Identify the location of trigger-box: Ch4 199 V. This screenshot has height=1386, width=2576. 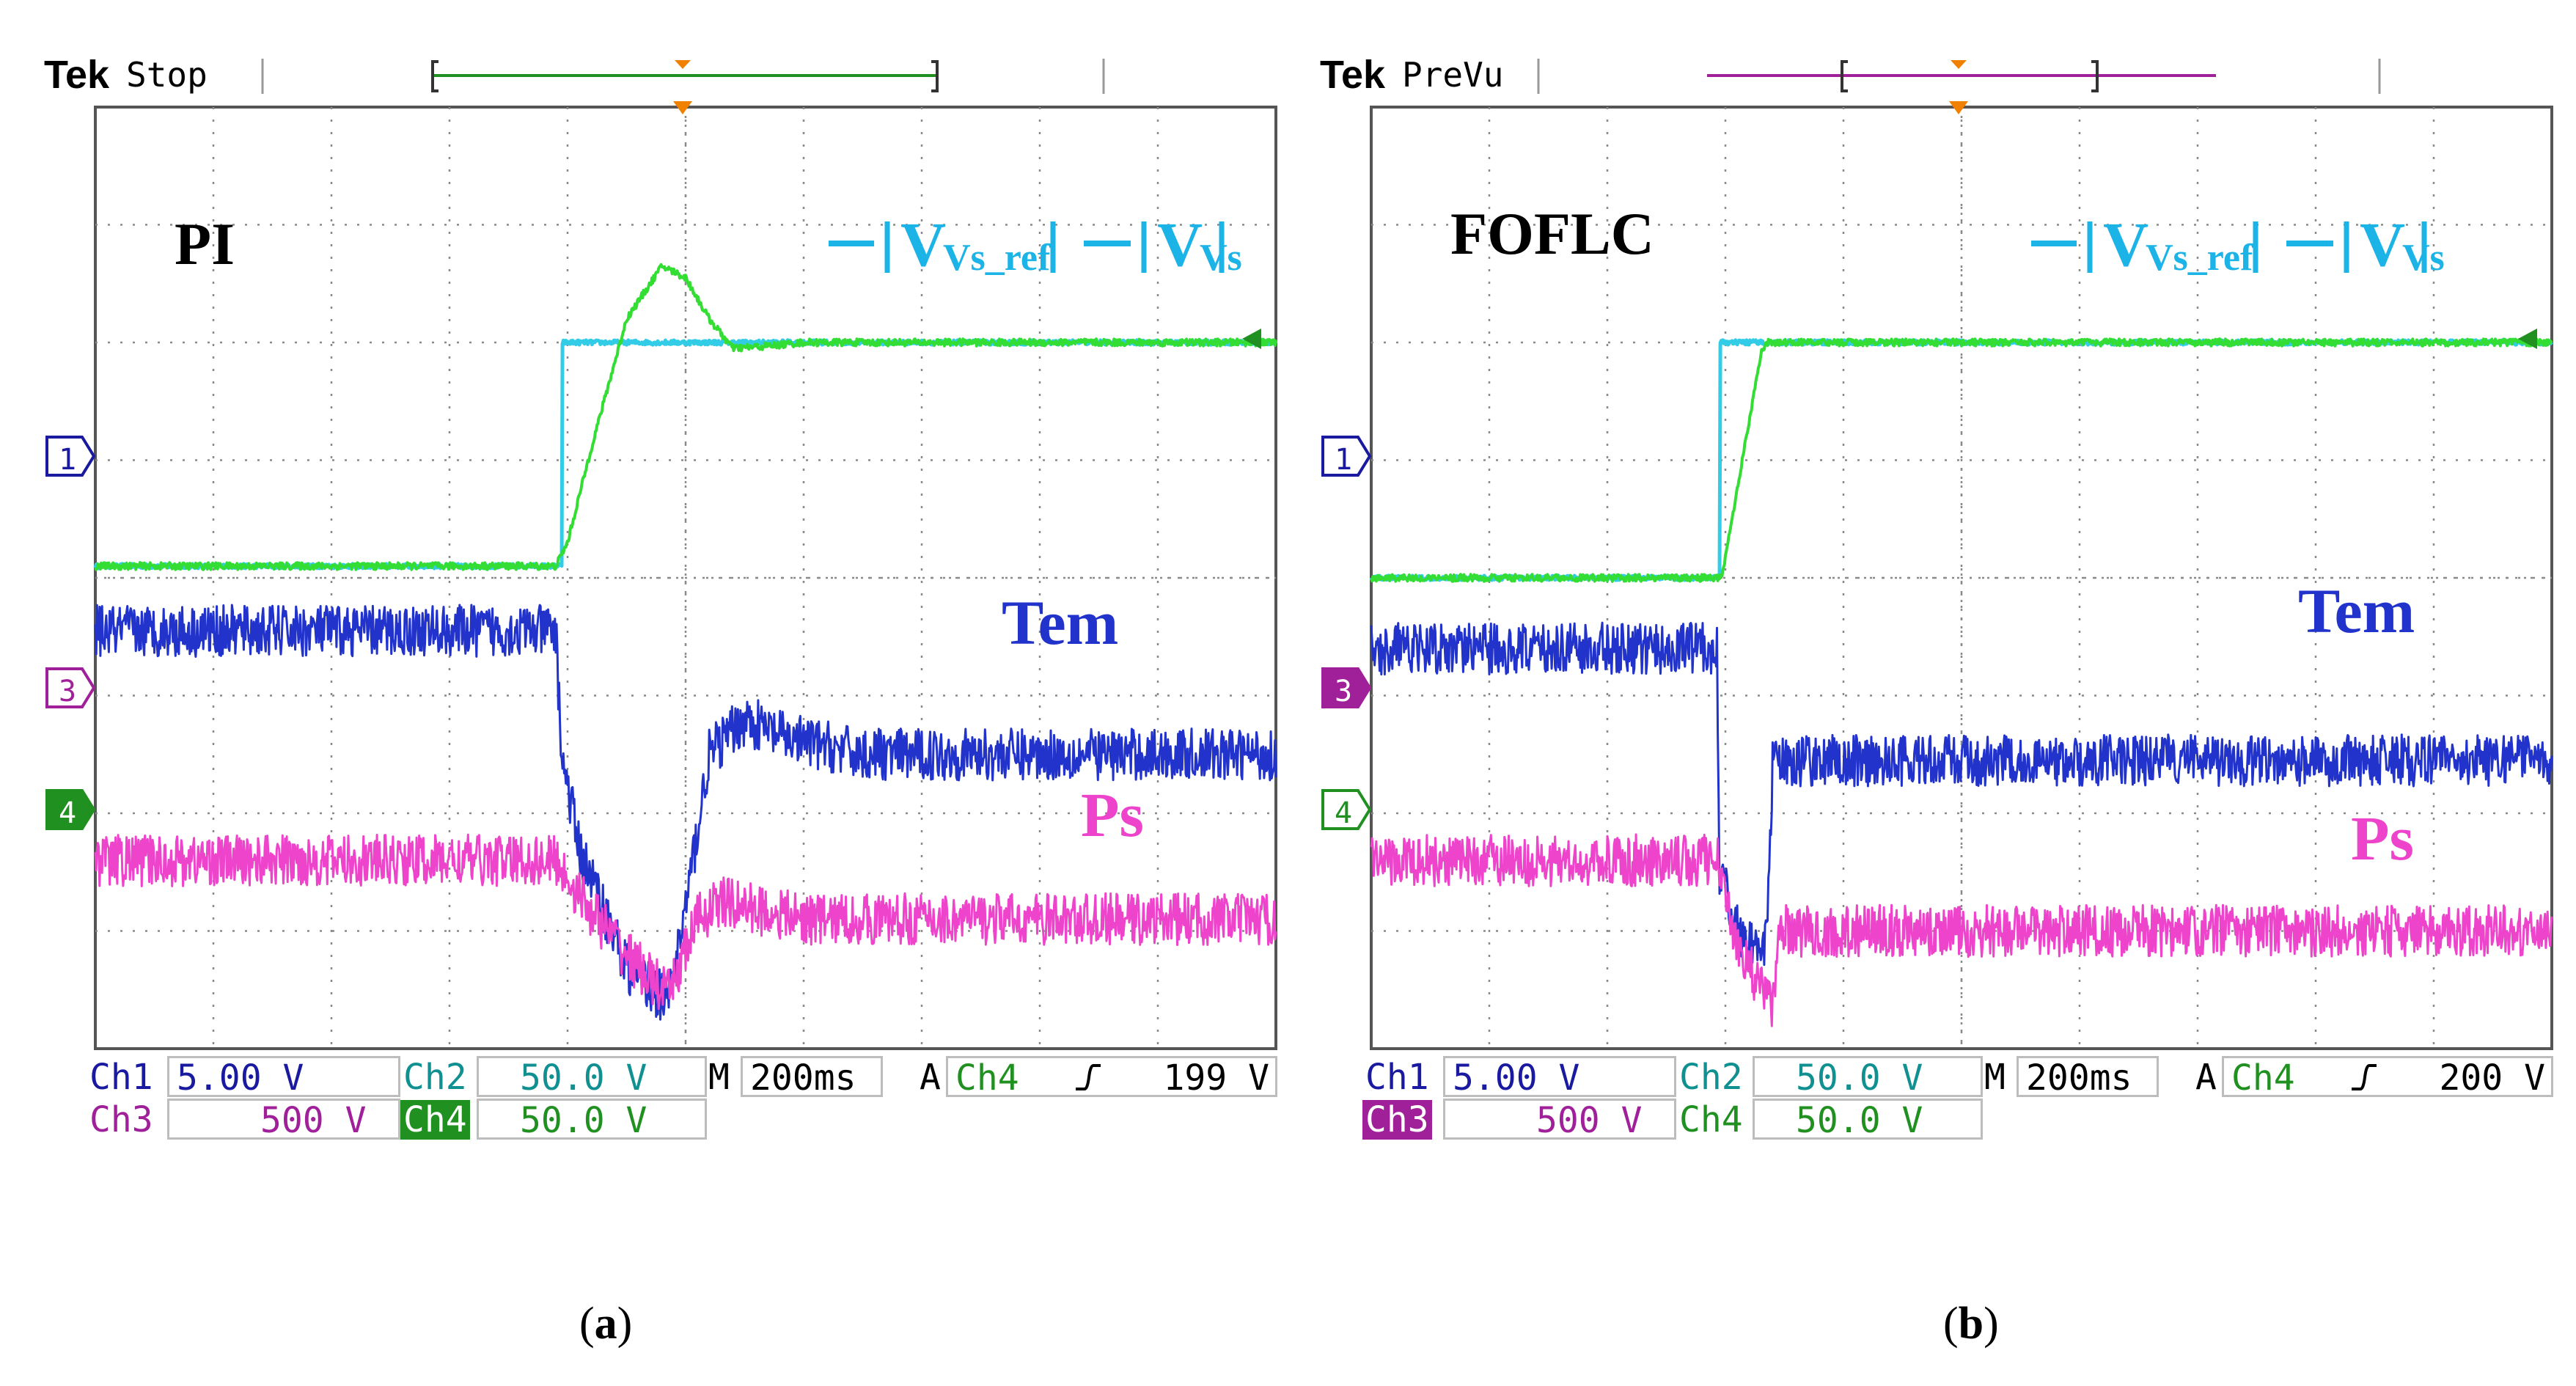
(1112, 1077).